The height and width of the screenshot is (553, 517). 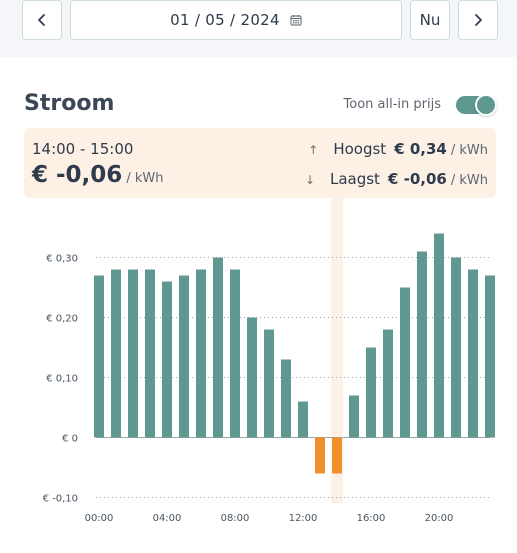 What do you see at coordinates (430, 20) in the screenshot?
I see `today-button: Nu` at bounding box center [430, 20].